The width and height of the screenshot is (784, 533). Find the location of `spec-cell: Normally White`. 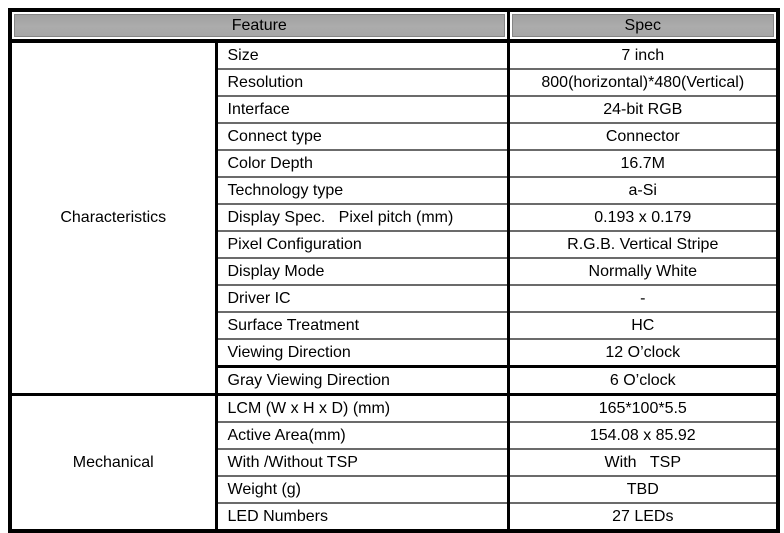

spec-cell: Normally White is located at coordinates (643, 271).